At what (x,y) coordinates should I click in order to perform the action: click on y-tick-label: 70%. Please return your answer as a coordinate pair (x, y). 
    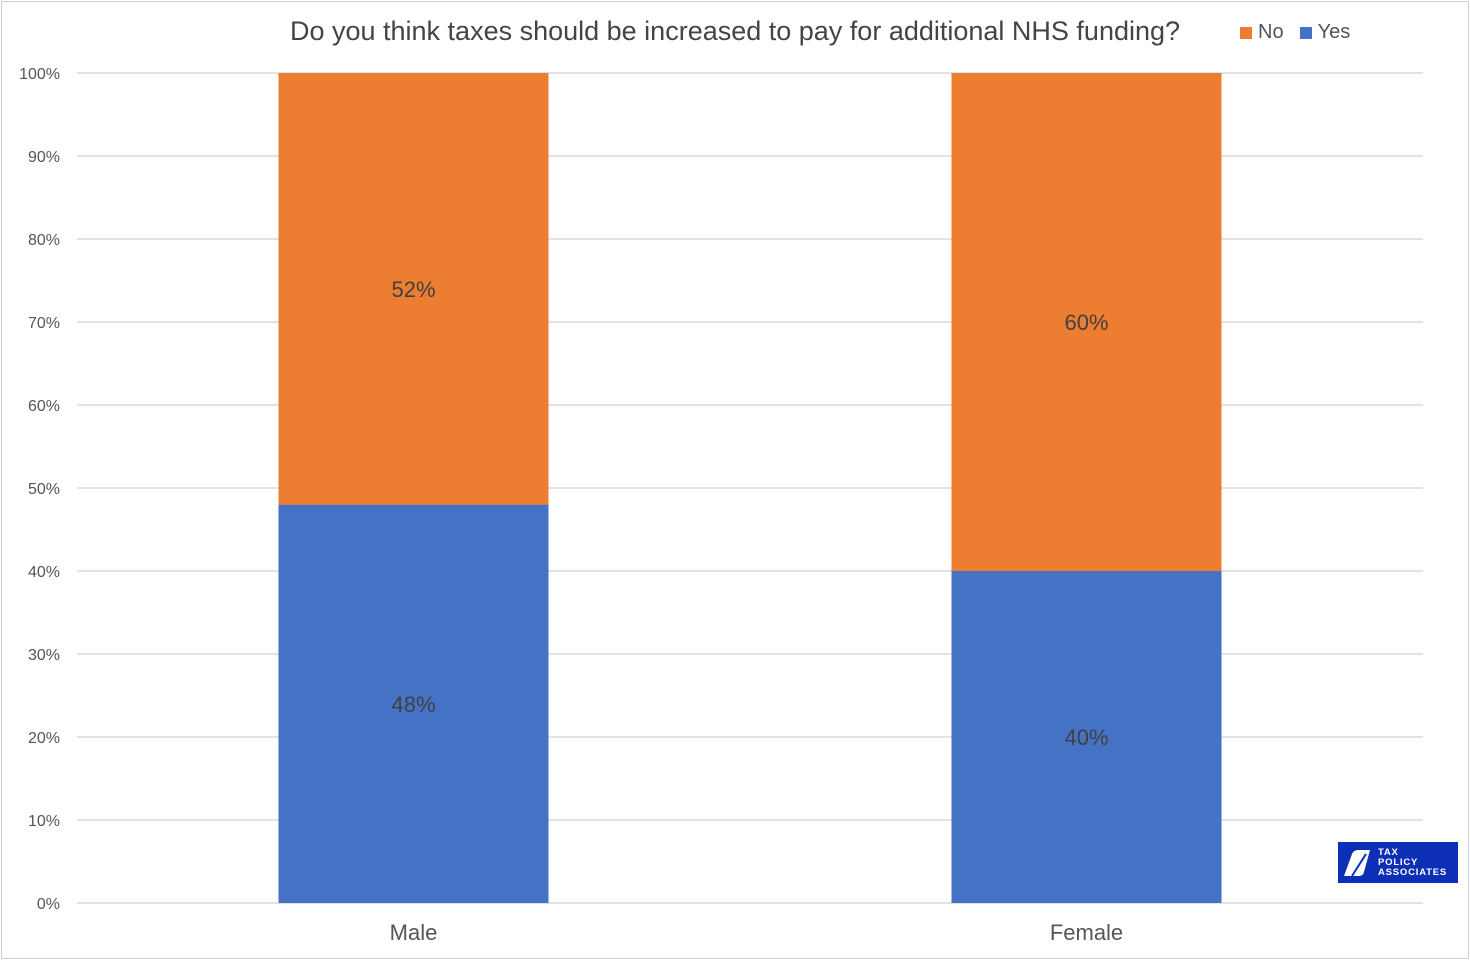
    Looking at the image, I should click on (44, 323).